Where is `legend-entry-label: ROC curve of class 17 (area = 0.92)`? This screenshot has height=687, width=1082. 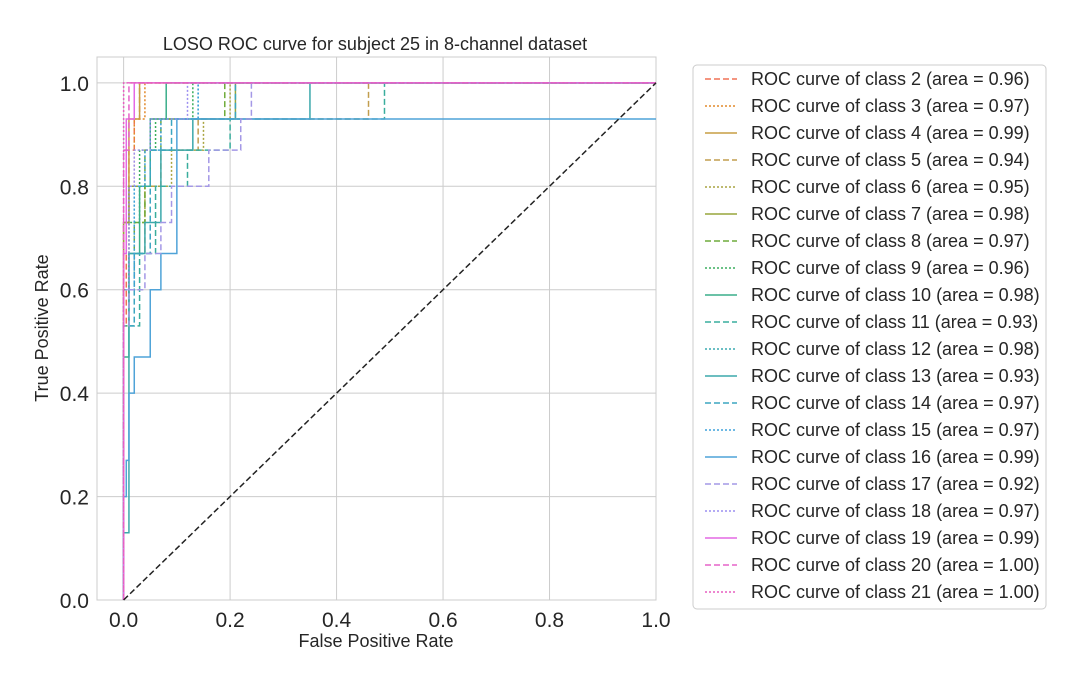
legend-entry-label: ROC curve of class 17 (area = 0.92) is located at coordinates (895, 484).